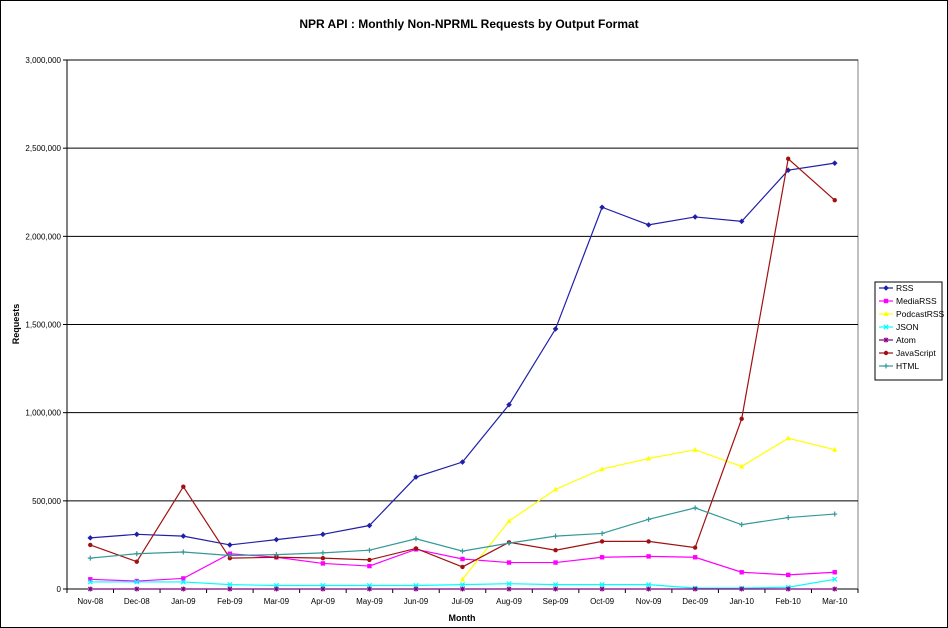 This screenshot has height=628, width=948. I want to click on y-tick-label: 0, so click(59, 589).